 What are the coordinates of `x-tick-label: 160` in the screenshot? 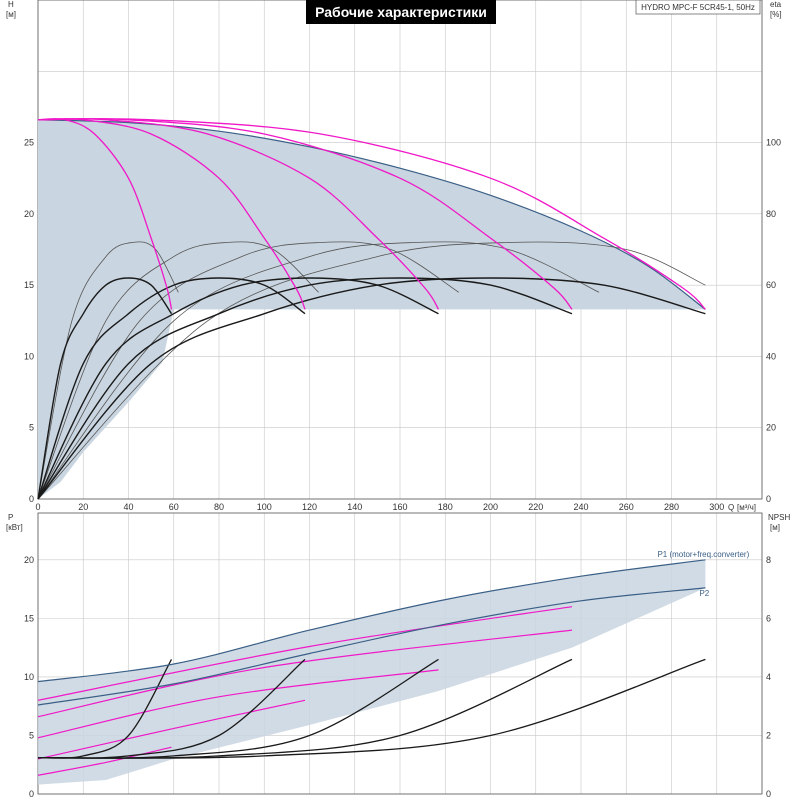 It's located at (399, 507).